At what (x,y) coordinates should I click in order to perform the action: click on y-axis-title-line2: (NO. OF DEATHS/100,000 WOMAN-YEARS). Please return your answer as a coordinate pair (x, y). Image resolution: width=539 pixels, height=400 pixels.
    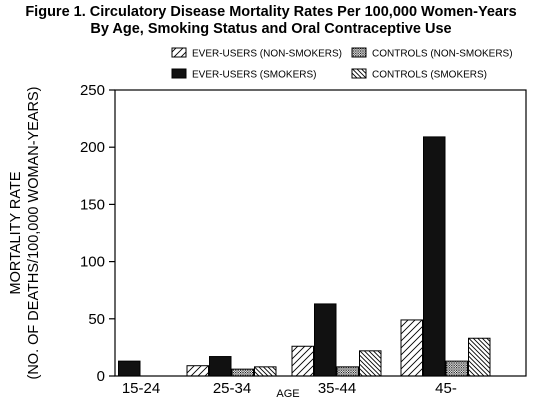
    Looking at the image, I should click on (34, 232).